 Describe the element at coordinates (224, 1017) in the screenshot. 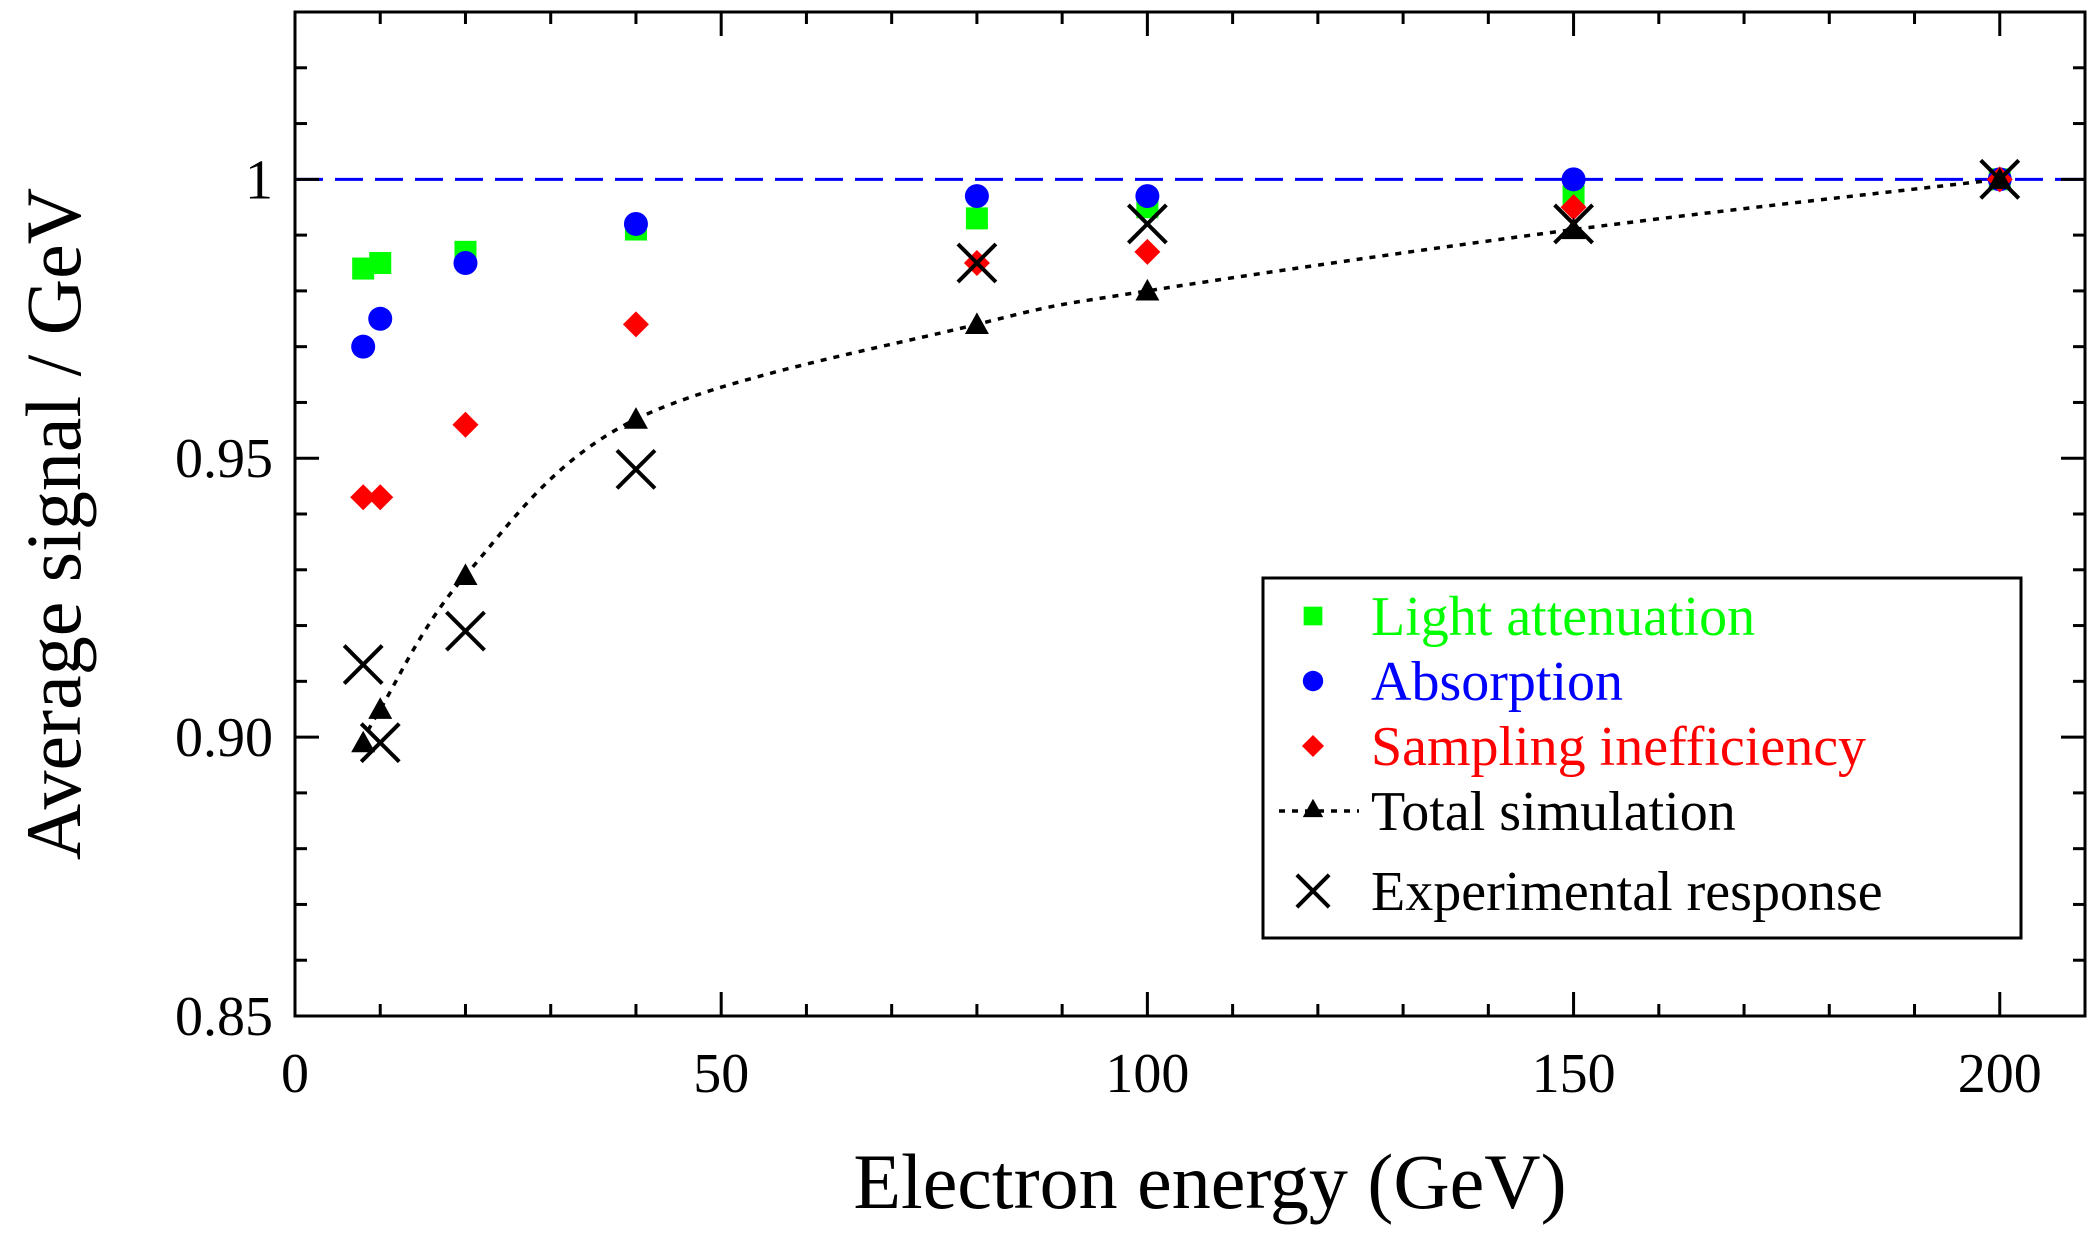

I see `y-tick-label: 0.85` at that location.